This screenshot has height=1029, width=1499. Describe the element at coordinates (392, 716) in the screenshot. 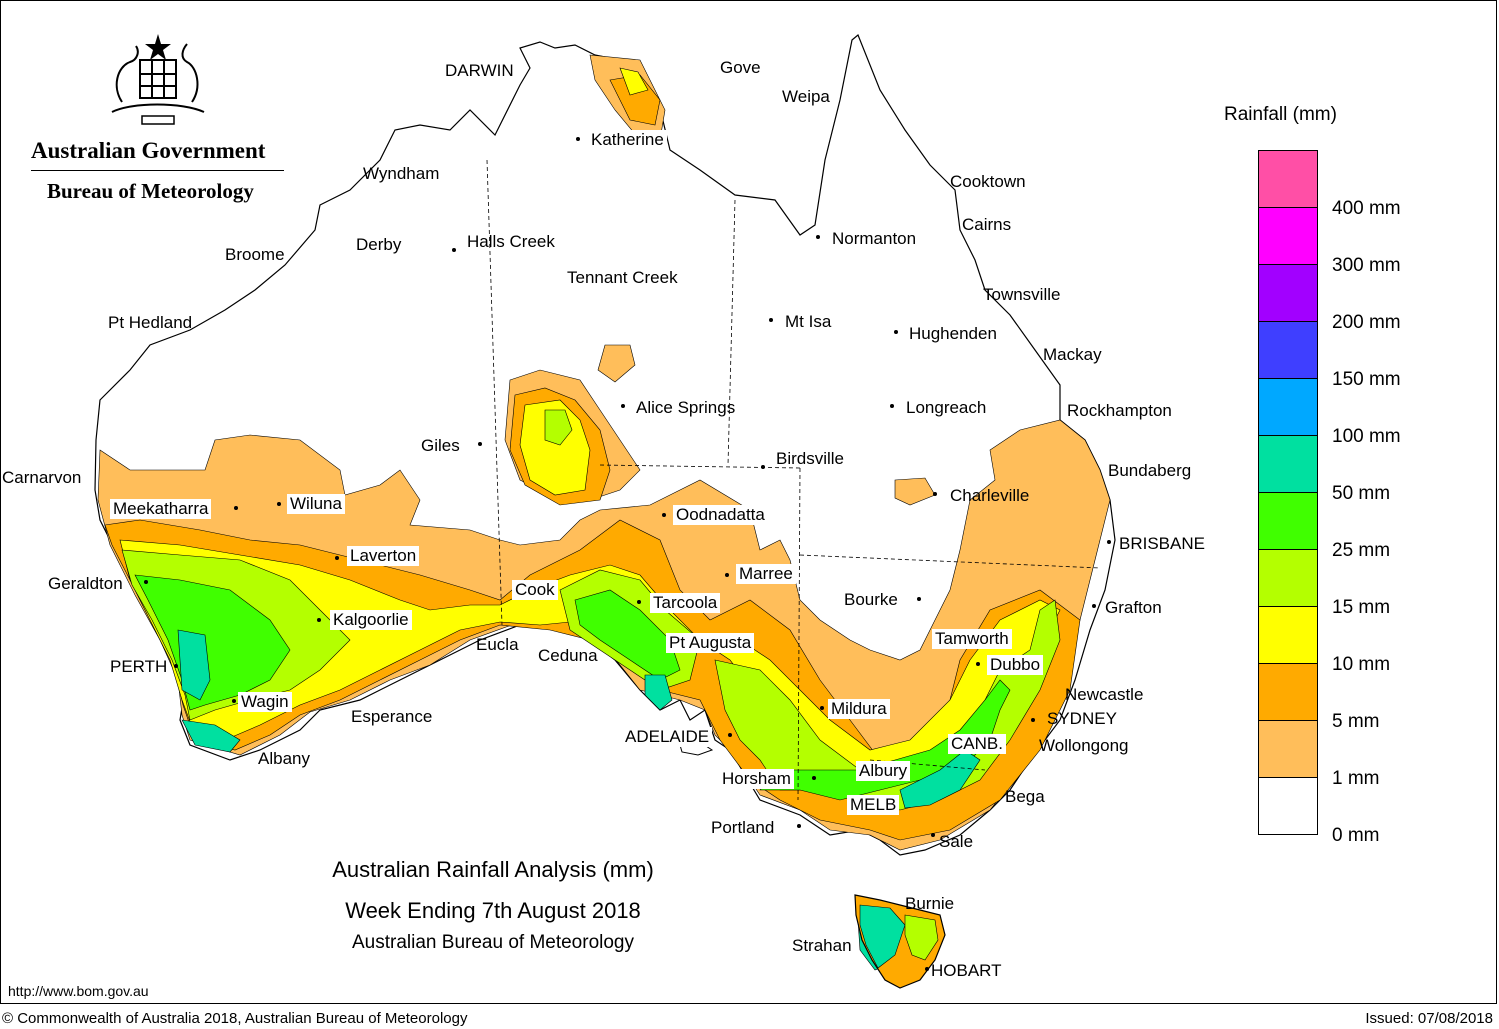

I see `place-esperance: Esperance` at that location.